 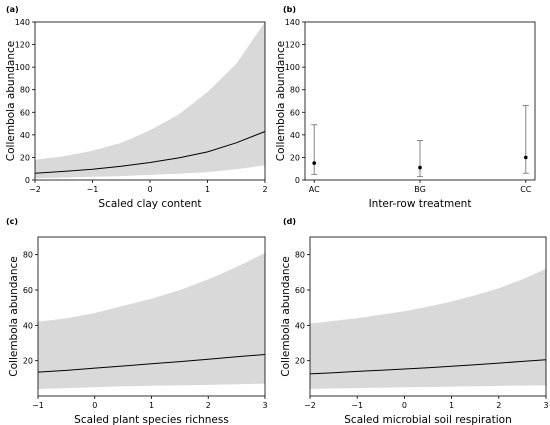 What do you see at coordinates (420, 204) in the screenshot?
I see `x-axis-label: Inter-row treatment` at bounding box center [420, 204].